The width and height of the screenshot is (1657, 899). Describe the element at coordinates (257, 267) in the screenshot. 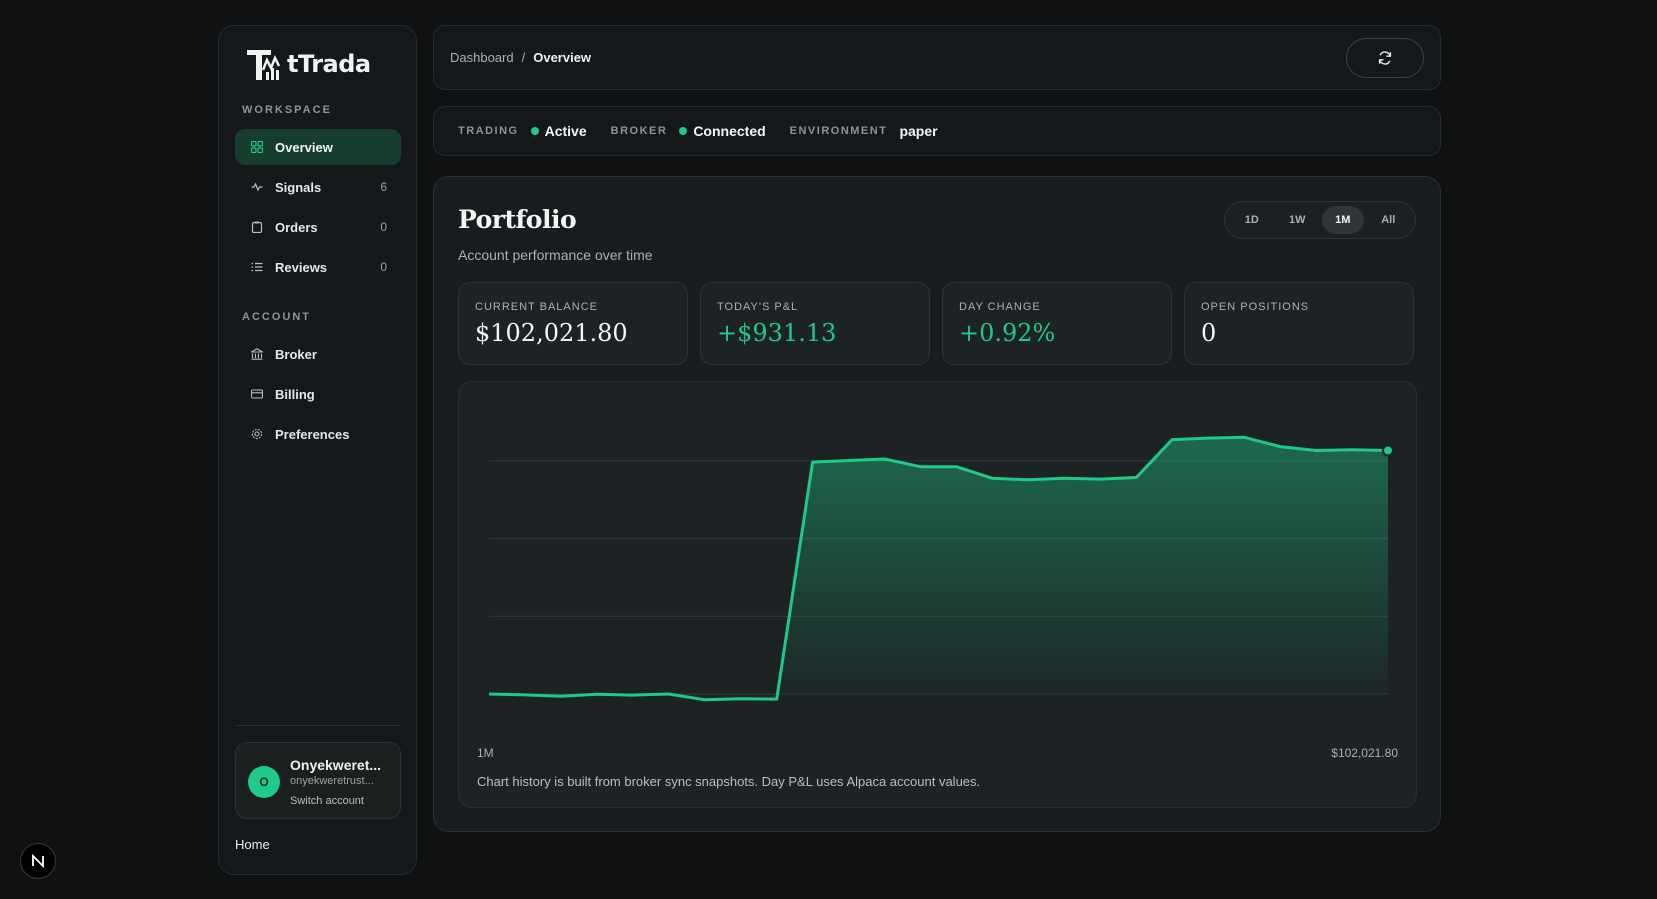

I see `list-icon` at that location.